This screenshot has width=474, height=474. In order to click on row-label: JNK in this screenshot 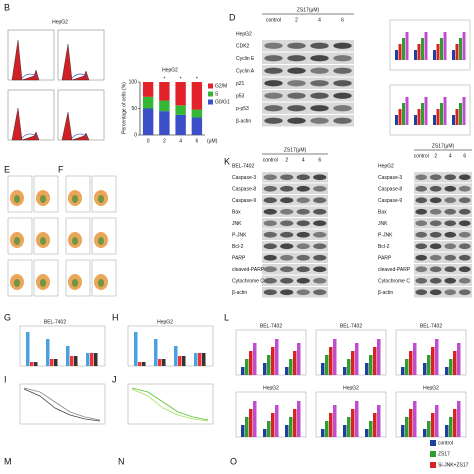, I will do `click(383, 224)`.